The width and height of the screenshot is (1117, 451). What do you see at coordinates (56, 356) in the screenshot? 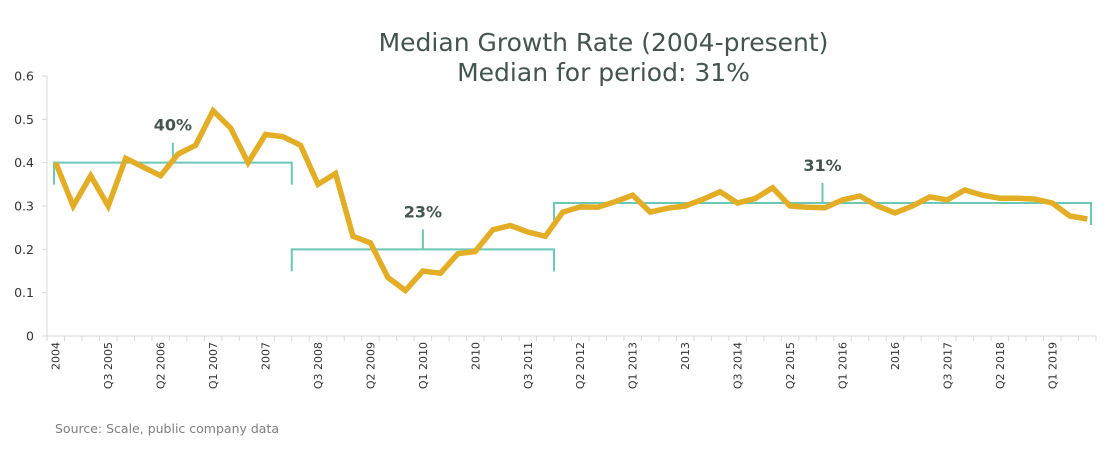
I see `x-tick-label: 2004` at bounding box center [56, 356].